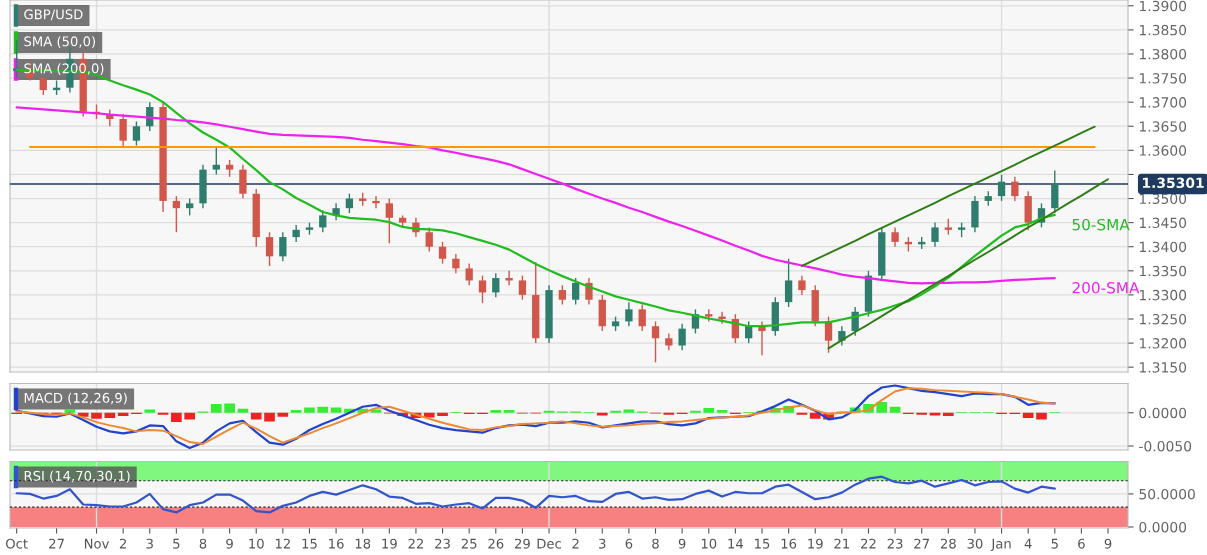 Image resolution: width=1207 pixels, height=555 pixels. I want to click on x-tick-label: 26, so click(496, 543).